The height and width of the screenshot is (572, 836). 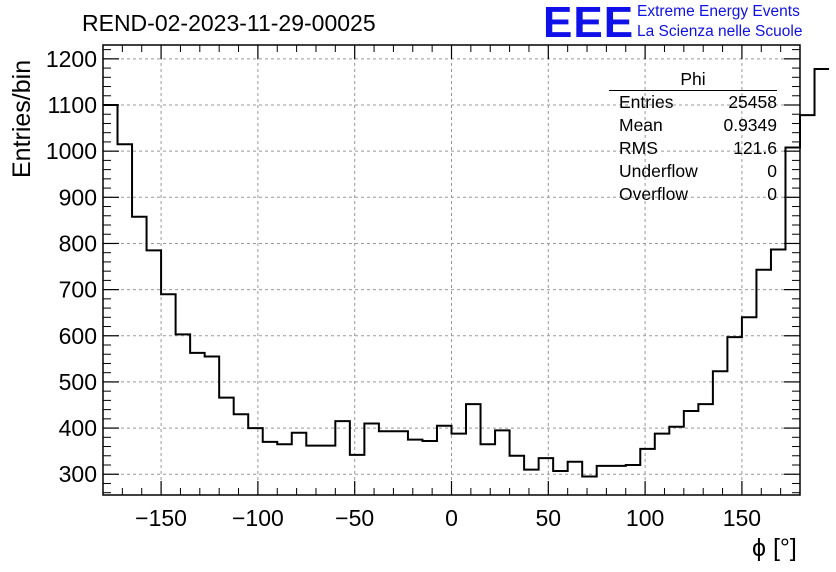 I want to click on stats-value: 0.9349, so click(x=750, y=125).